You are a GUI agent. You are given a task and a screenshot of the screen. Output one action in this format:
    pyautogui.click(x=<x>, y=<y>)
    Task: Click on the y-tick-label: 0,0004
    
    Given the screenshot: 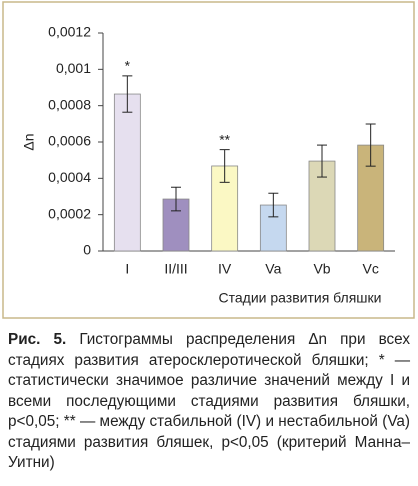 What is the action you would take?
    pyautogui.click(x=69, y=177)
    